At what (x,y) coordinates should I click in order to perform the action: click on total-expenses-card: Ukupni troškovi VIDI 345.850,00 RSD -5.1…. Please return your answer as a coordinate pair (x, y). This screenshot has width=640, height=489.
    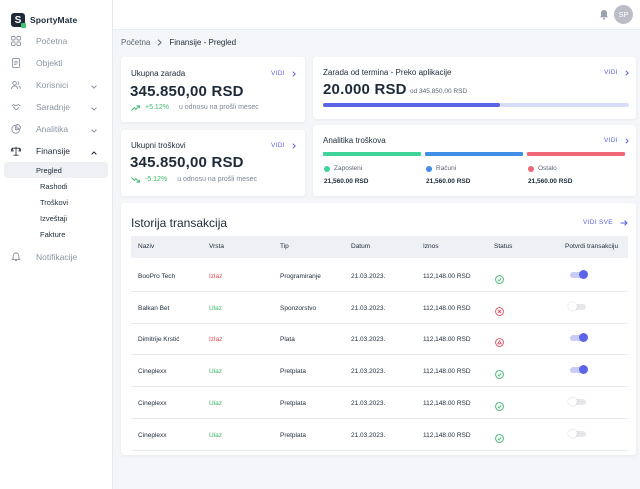
    Looking at the image, I should click on (213, 163).